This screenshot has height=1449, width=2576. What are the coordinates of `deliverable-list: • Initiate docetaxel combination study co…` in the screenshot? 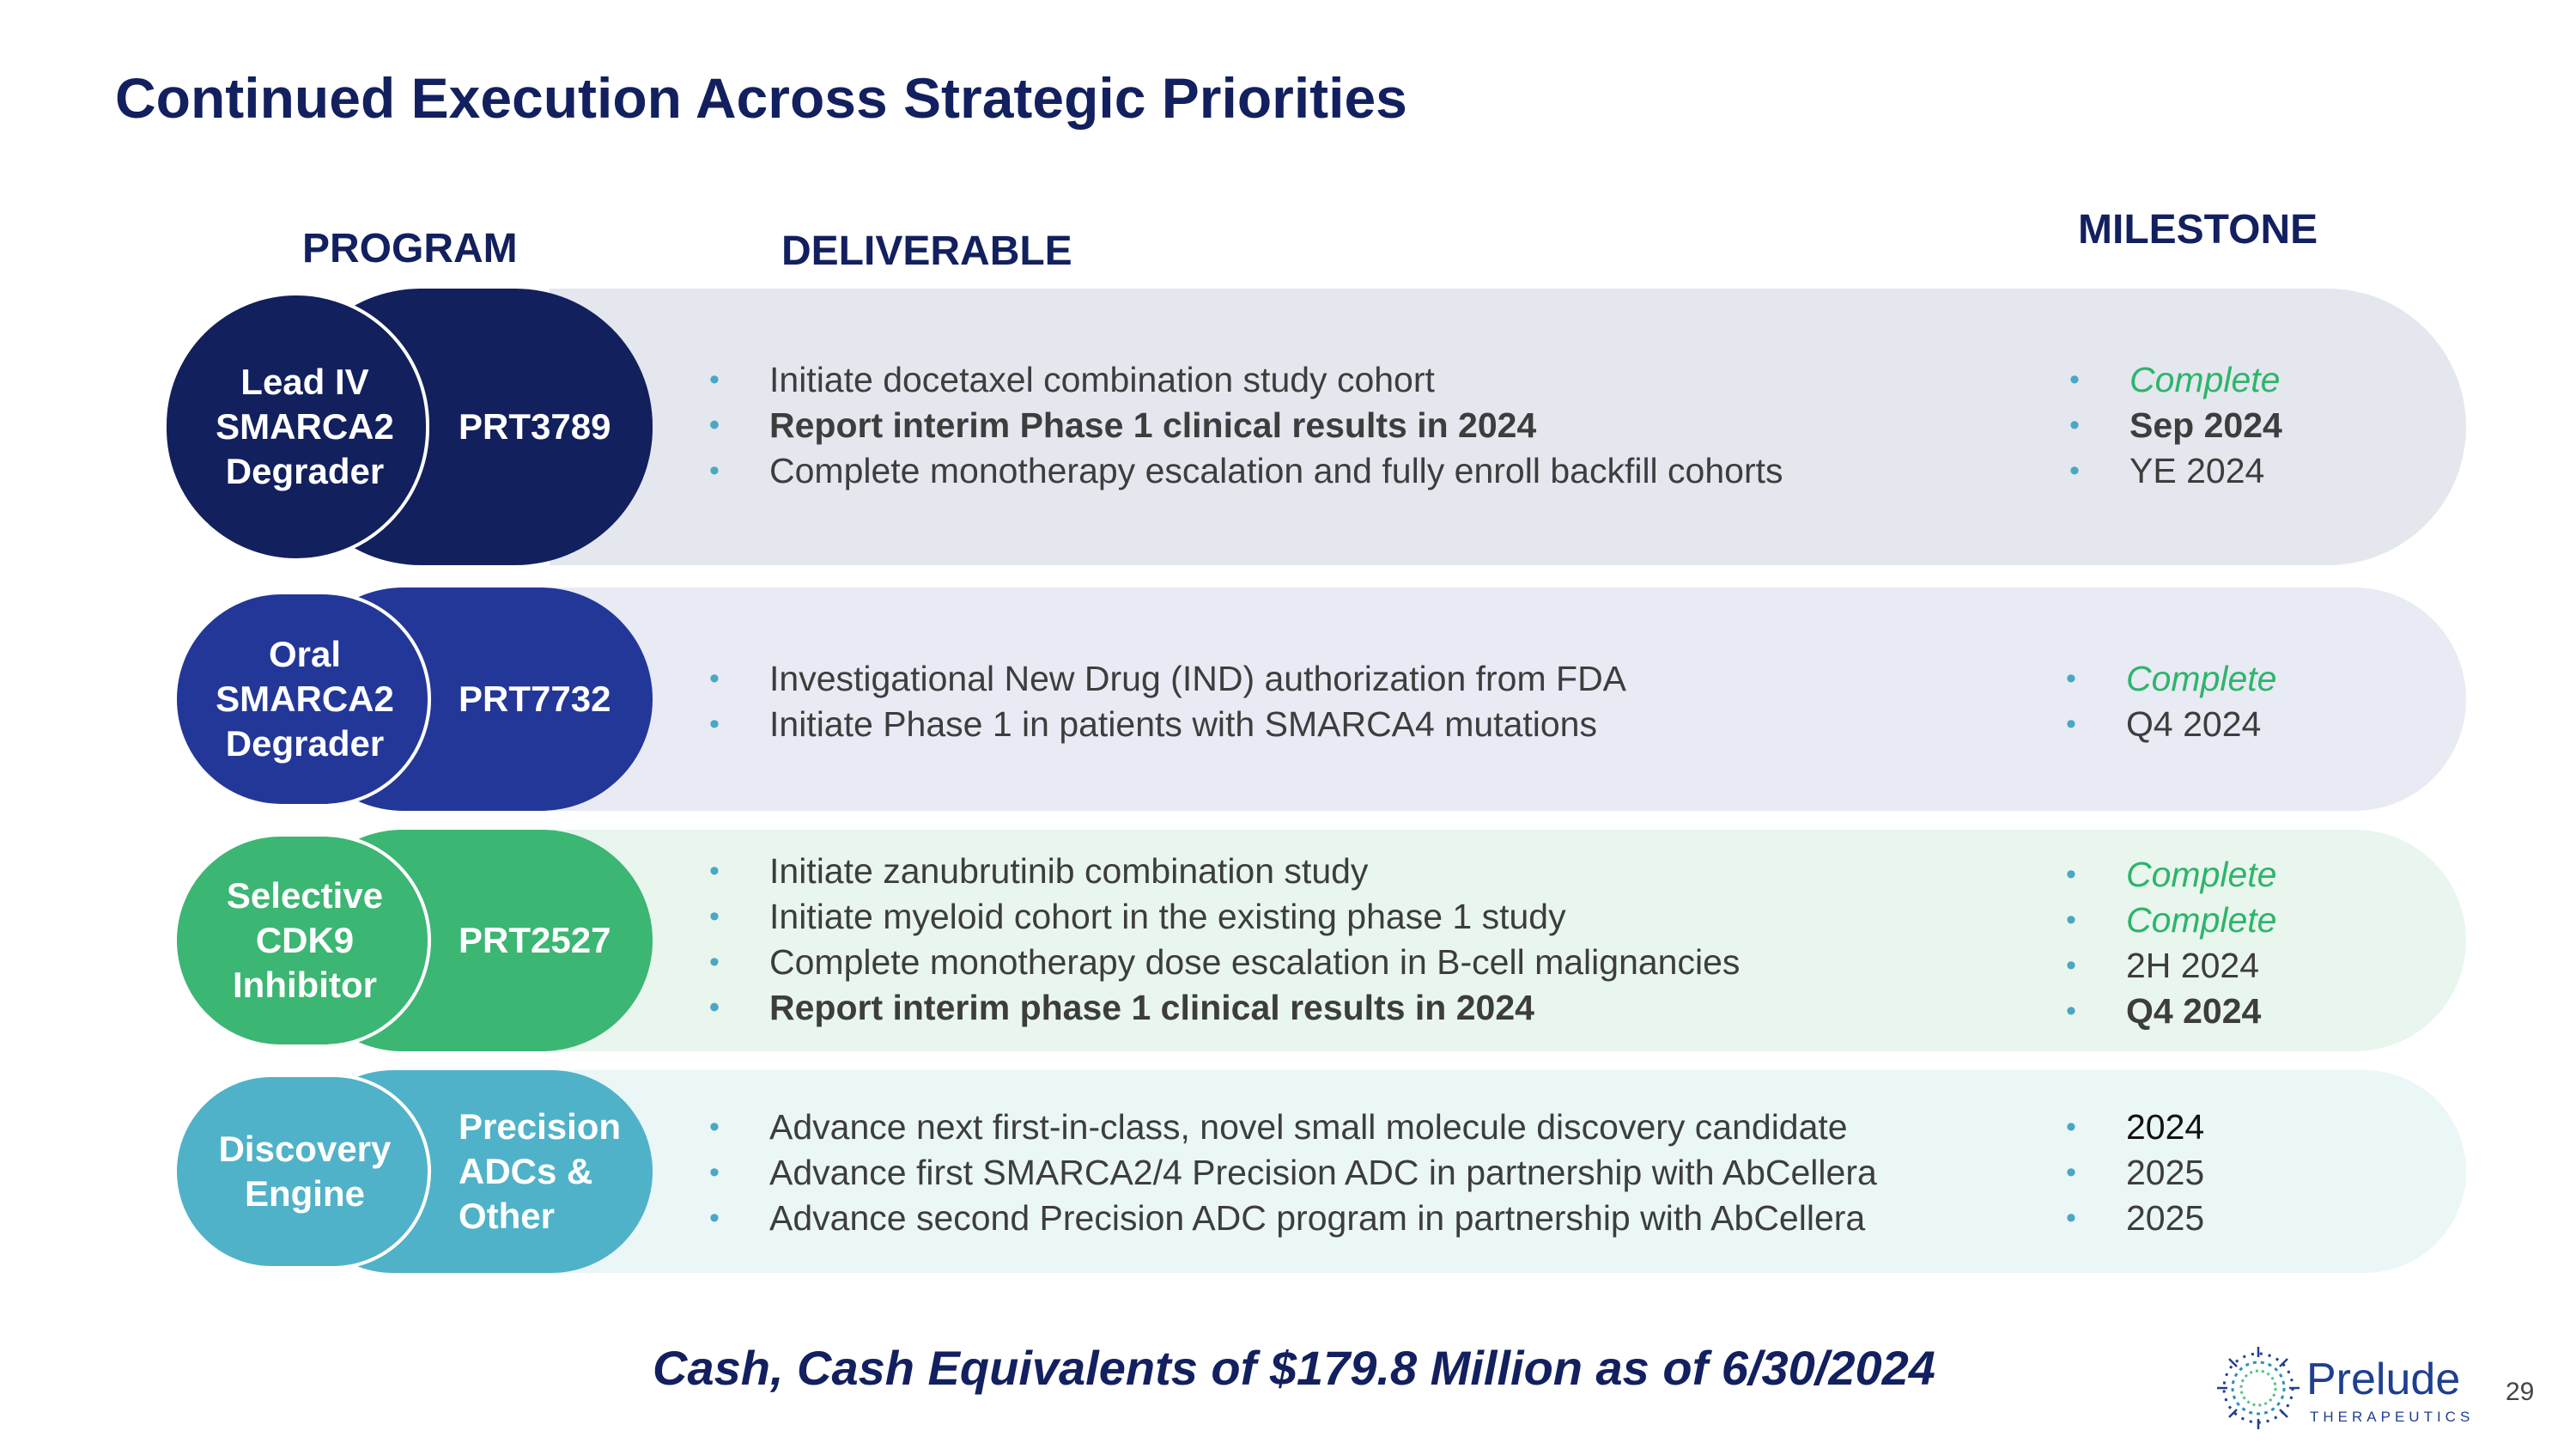 It's located at (1243, 425).